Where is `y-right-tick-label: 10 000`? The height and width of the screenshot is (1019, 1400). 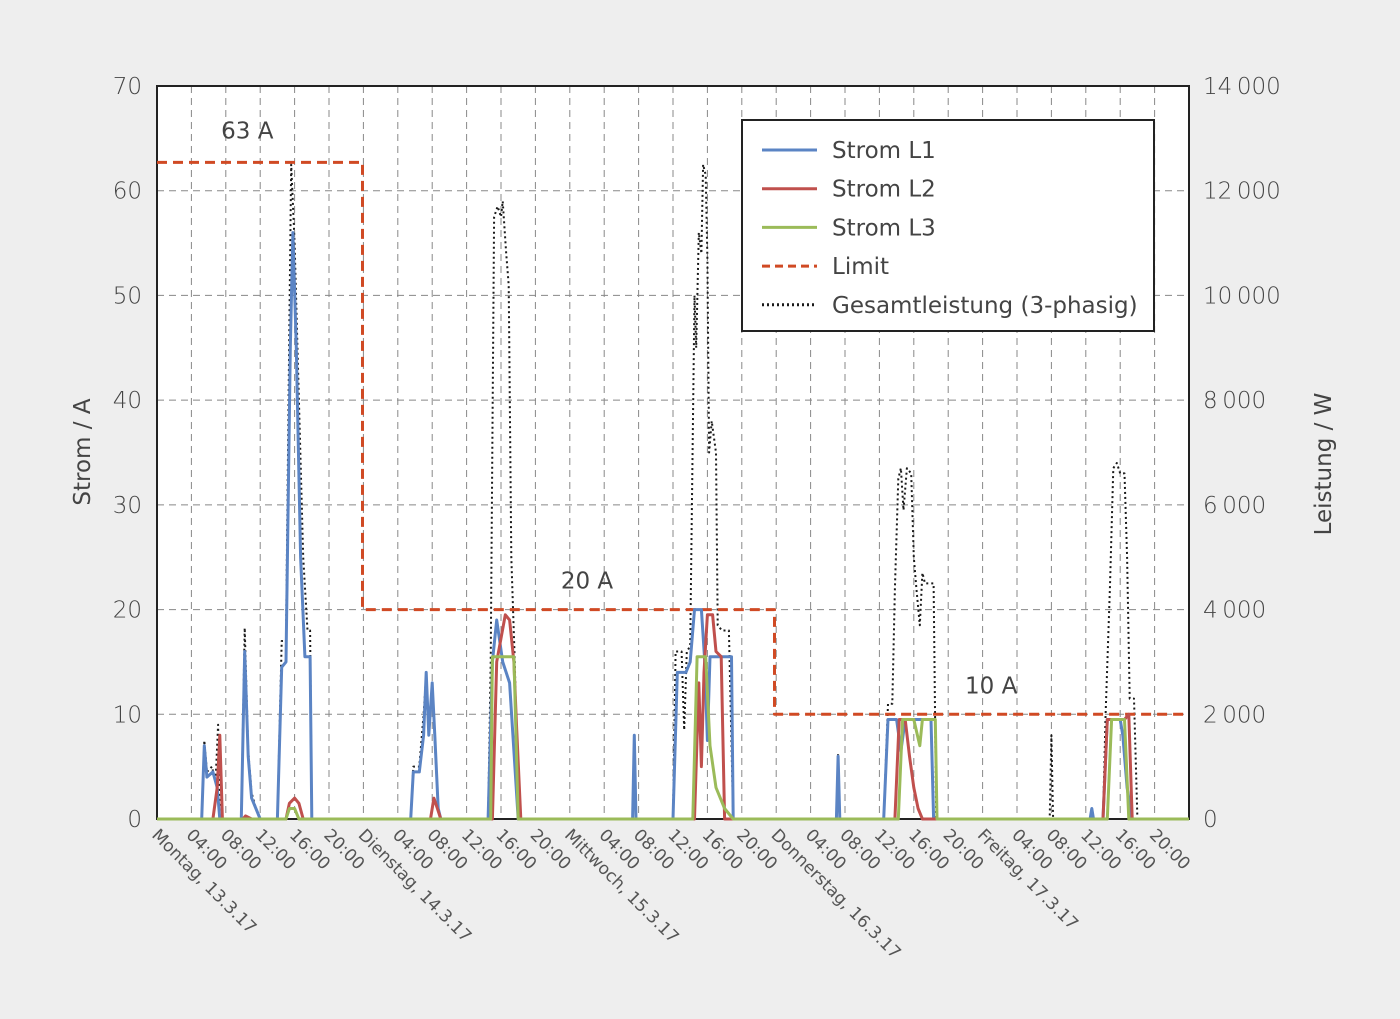
y-right-tick-label: 10 000 is located at coordinates (1242, 296).